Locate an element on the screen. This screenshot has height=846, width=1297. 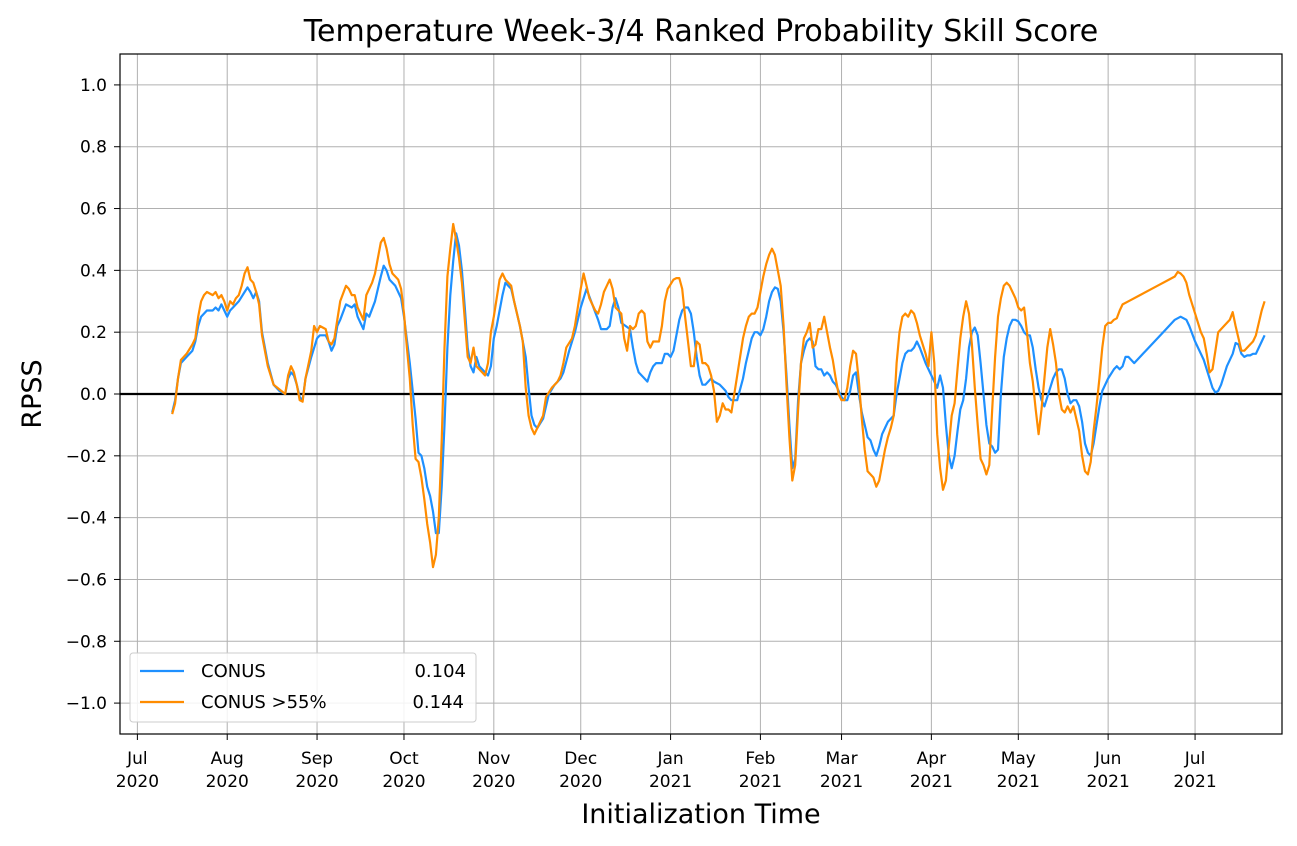
x-tick-label-month: Sep is located at coordinates (317, 759).